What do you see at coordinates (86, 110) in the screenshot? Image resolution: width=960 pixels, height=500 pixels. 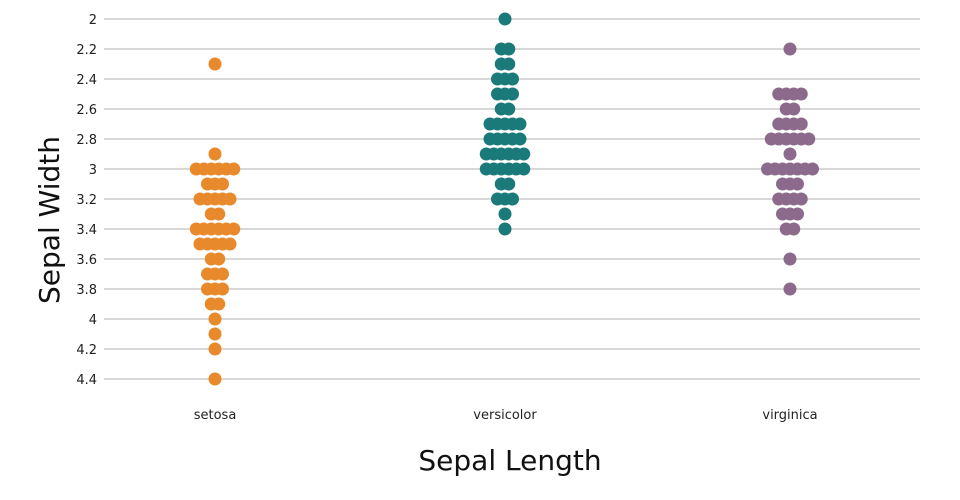 I see `y-tick-label: 2.6` at bounding box center [86, 110].